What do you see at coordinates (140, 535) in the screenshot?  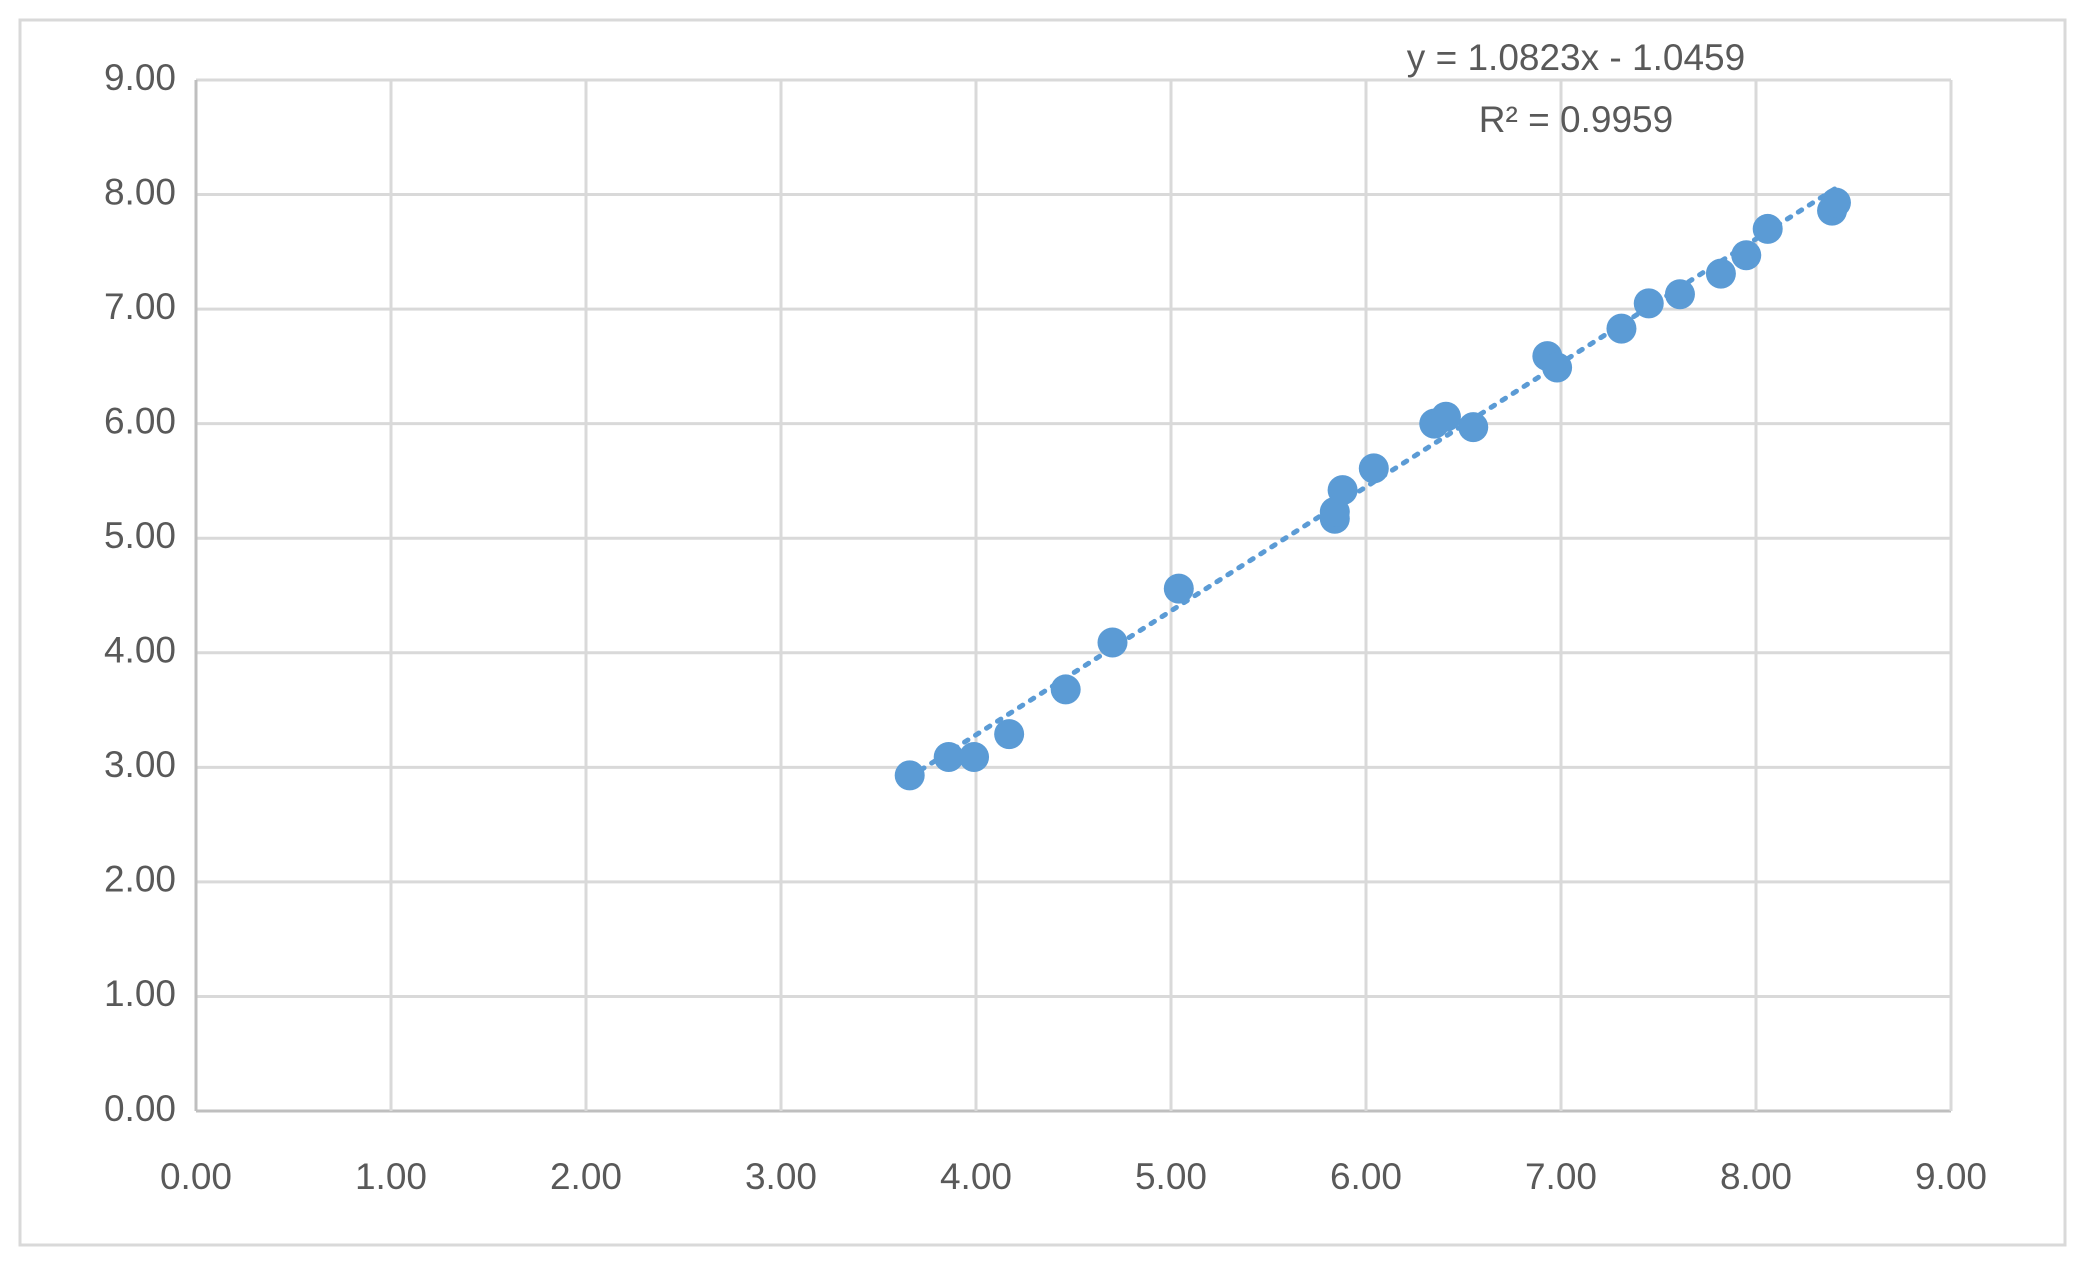 I see `y-tick-label: 5.00` at bounding box center [140, 535].